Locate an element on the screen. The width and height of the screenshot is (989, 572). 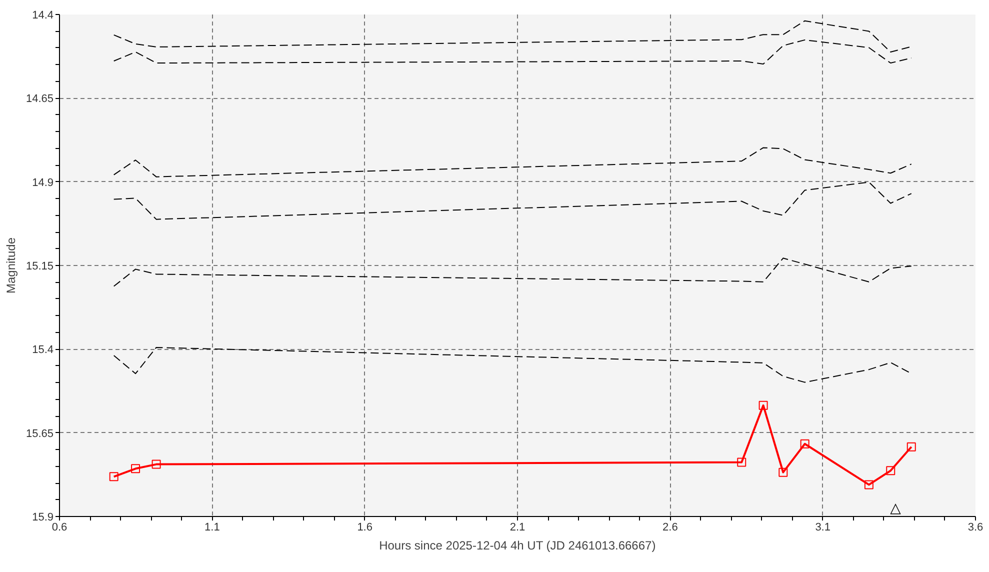
y-tick-label: 15.15 is located at coordinates (40, 266).